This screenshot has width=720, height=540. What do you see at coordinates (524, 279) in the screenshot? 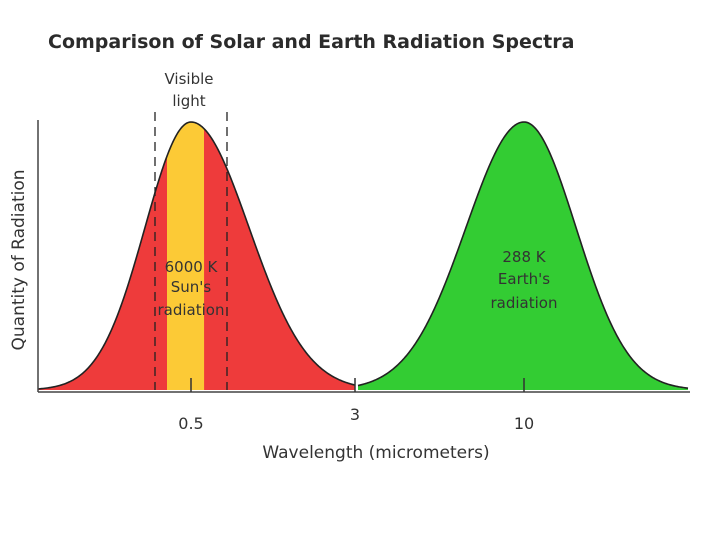
I see `earth-label-name: Earth's` at bounding box center [524, 279].